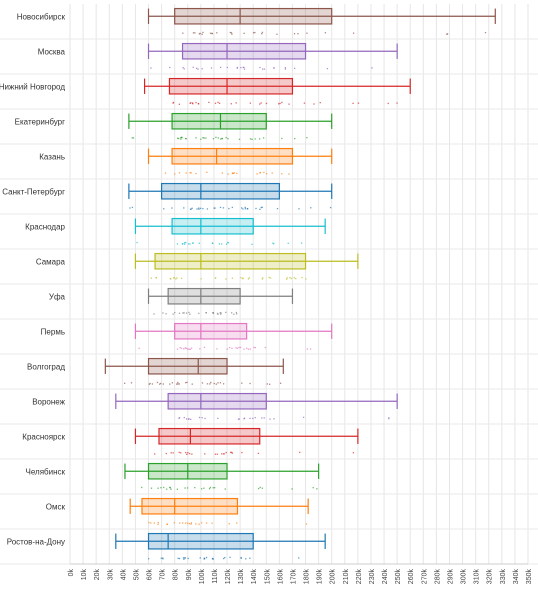 This screenshot has width=538, height=605. I want to click on x-tick-label: 150k, so click(267, 577).